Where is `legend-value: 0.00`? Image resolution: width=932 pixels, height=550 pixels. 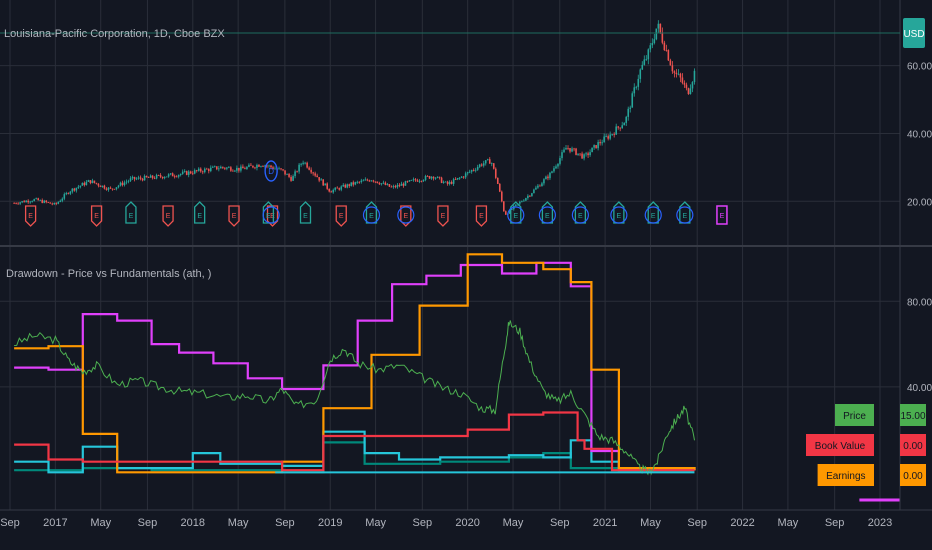 legend-value: 0.00 is located at coordinates (913, 446).